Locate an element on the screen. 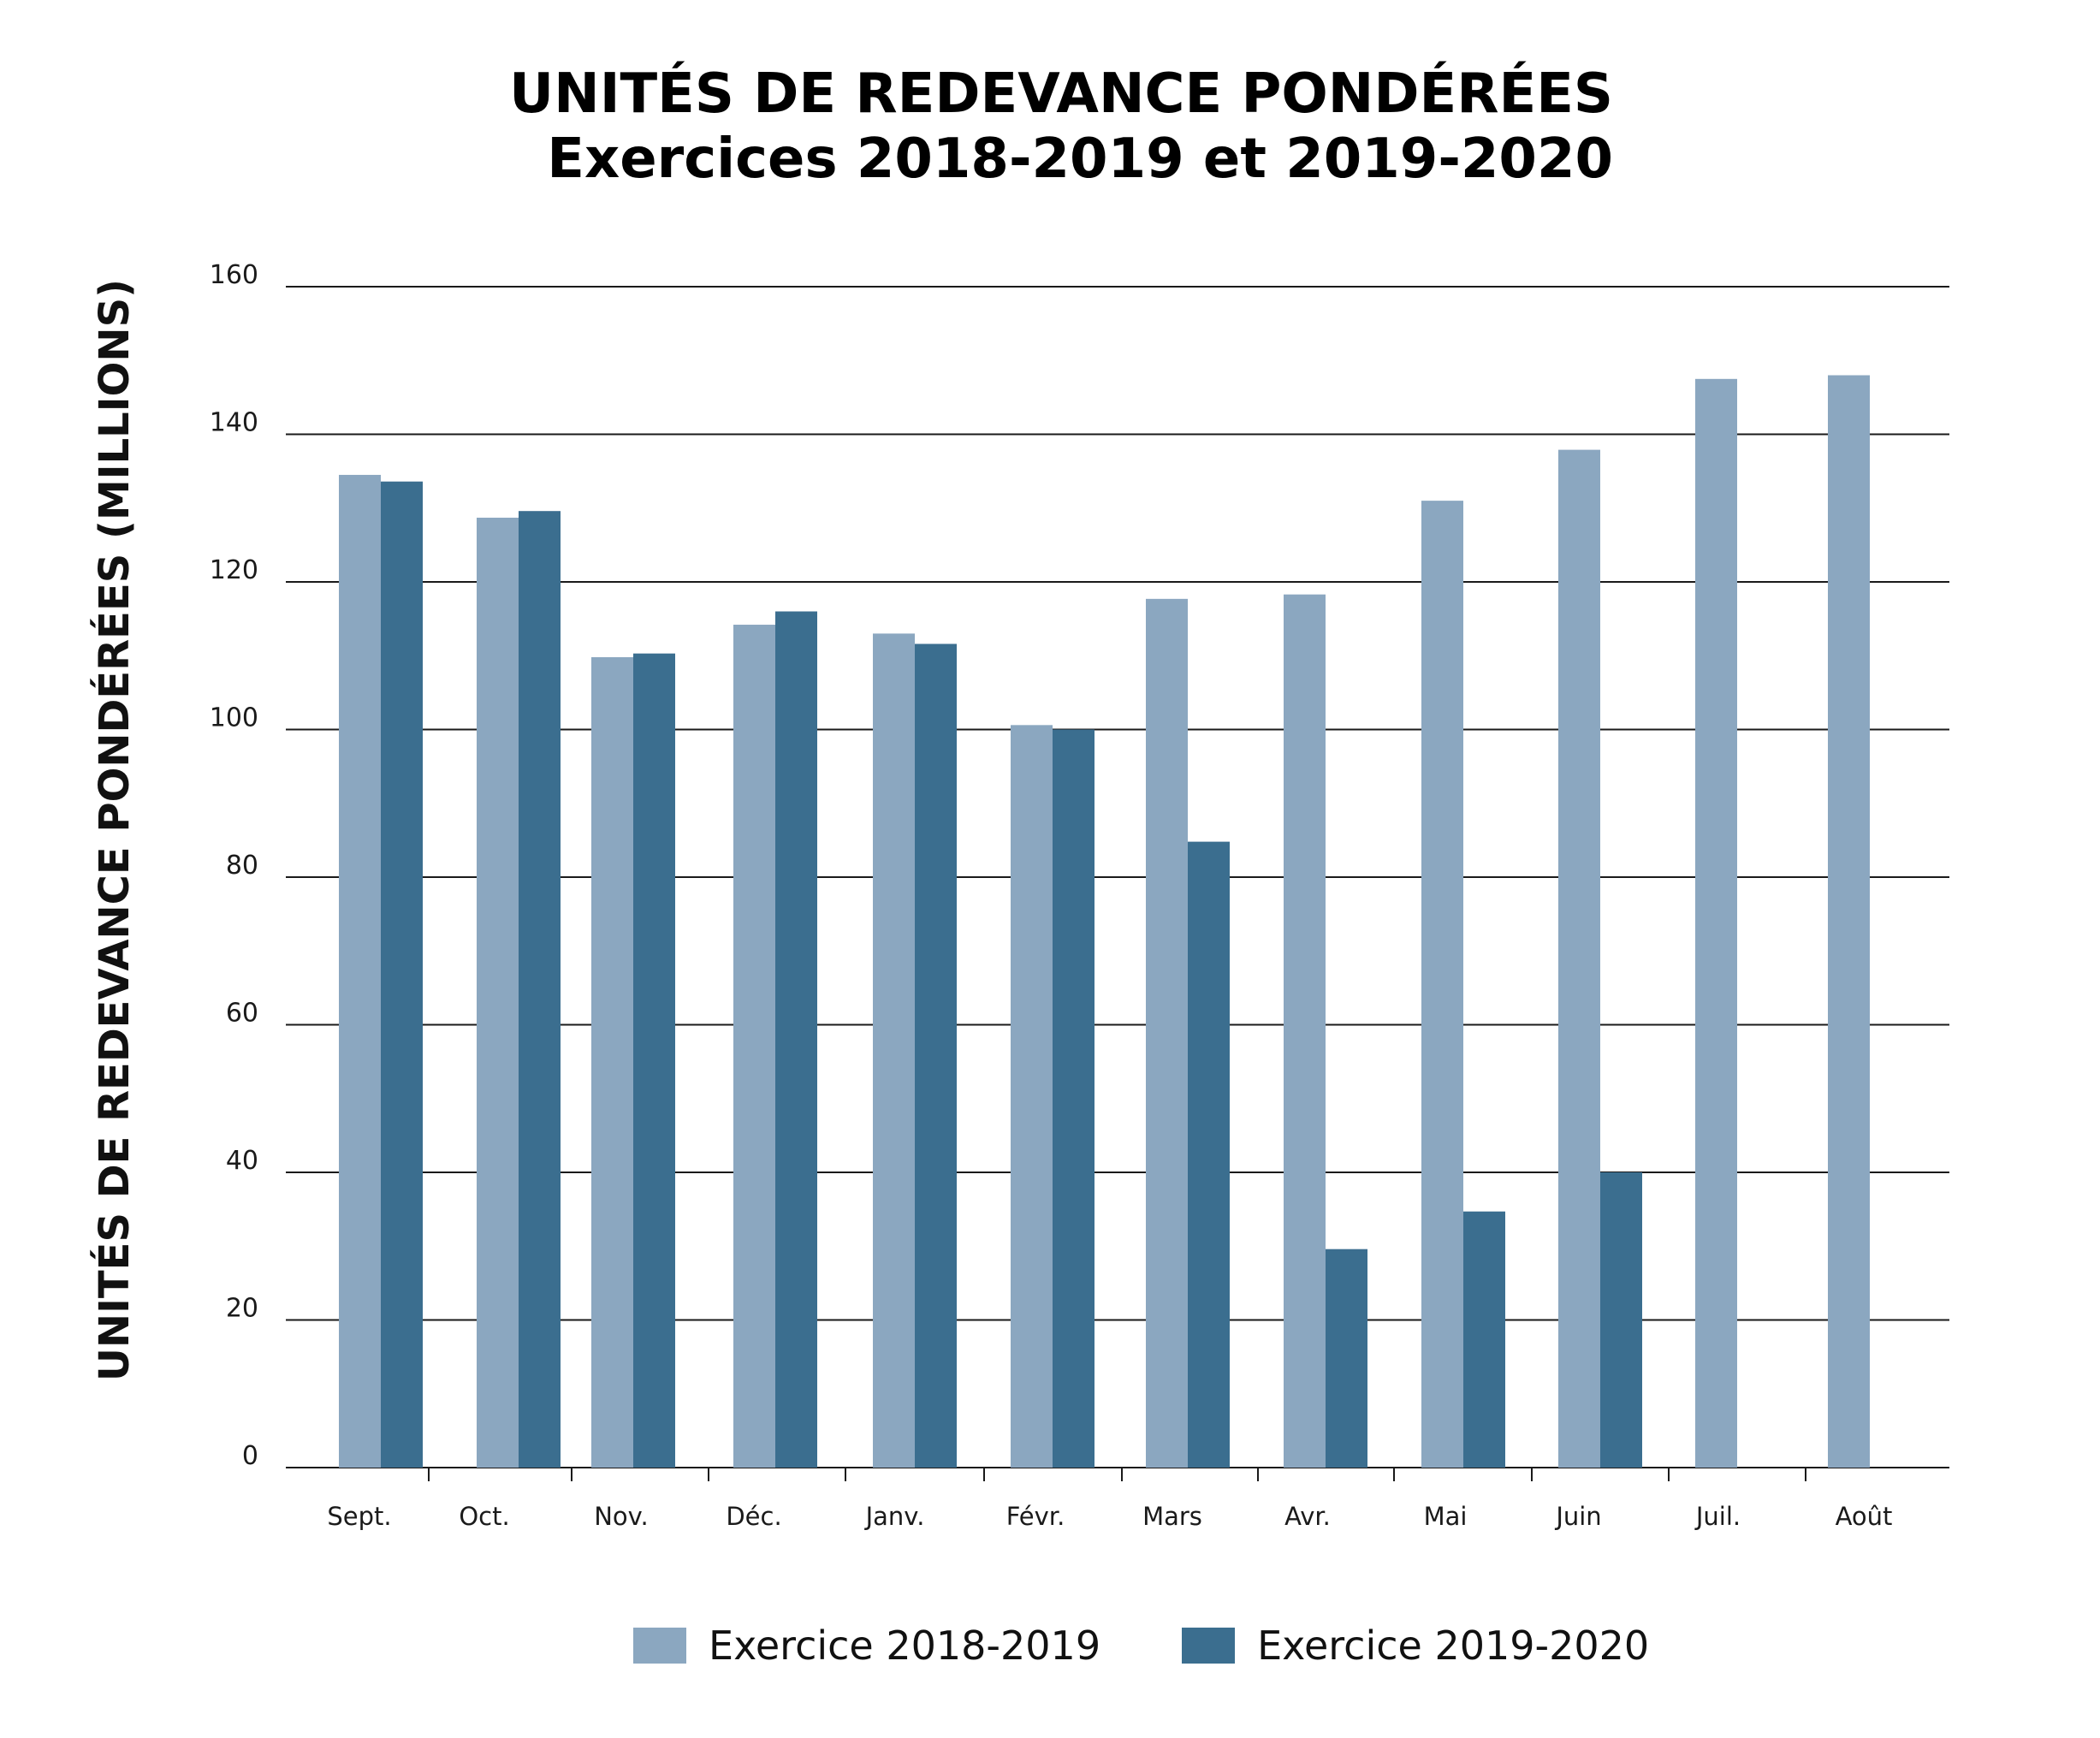  y-axis-label: UNITÉS DE REDEVANCE PONDÉRÉES (MILLIONS) is located at coordinates (114, 830).